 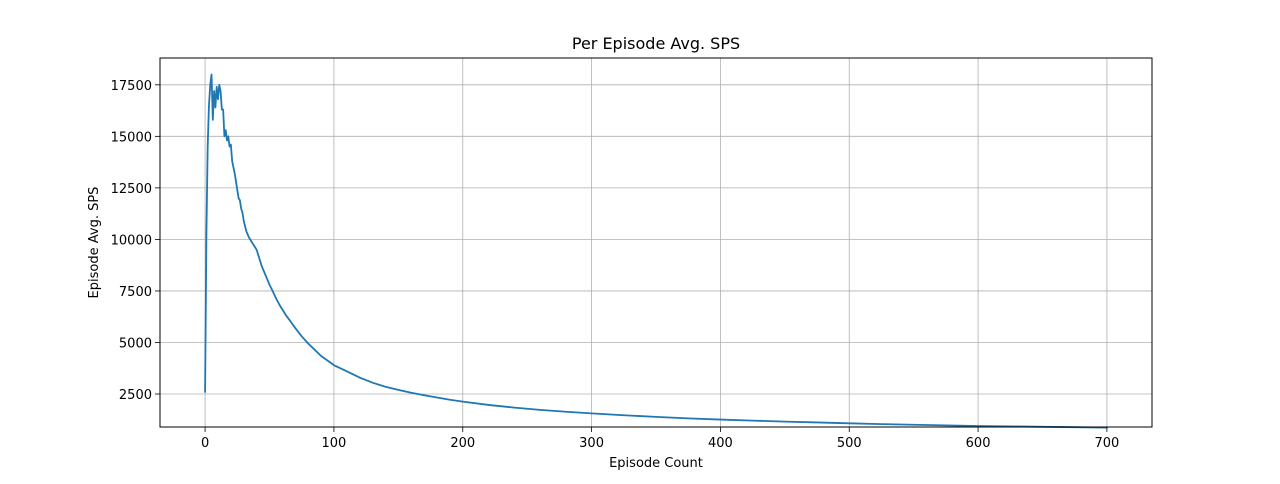 I want to click on y-tick-label: 17500, so click(x=131, y=86).